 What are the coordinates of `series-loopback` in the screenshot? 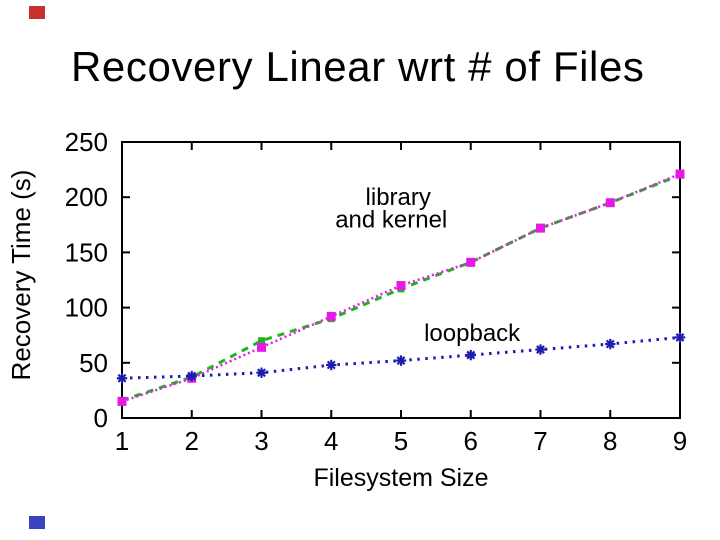 It's located at (401, 358).